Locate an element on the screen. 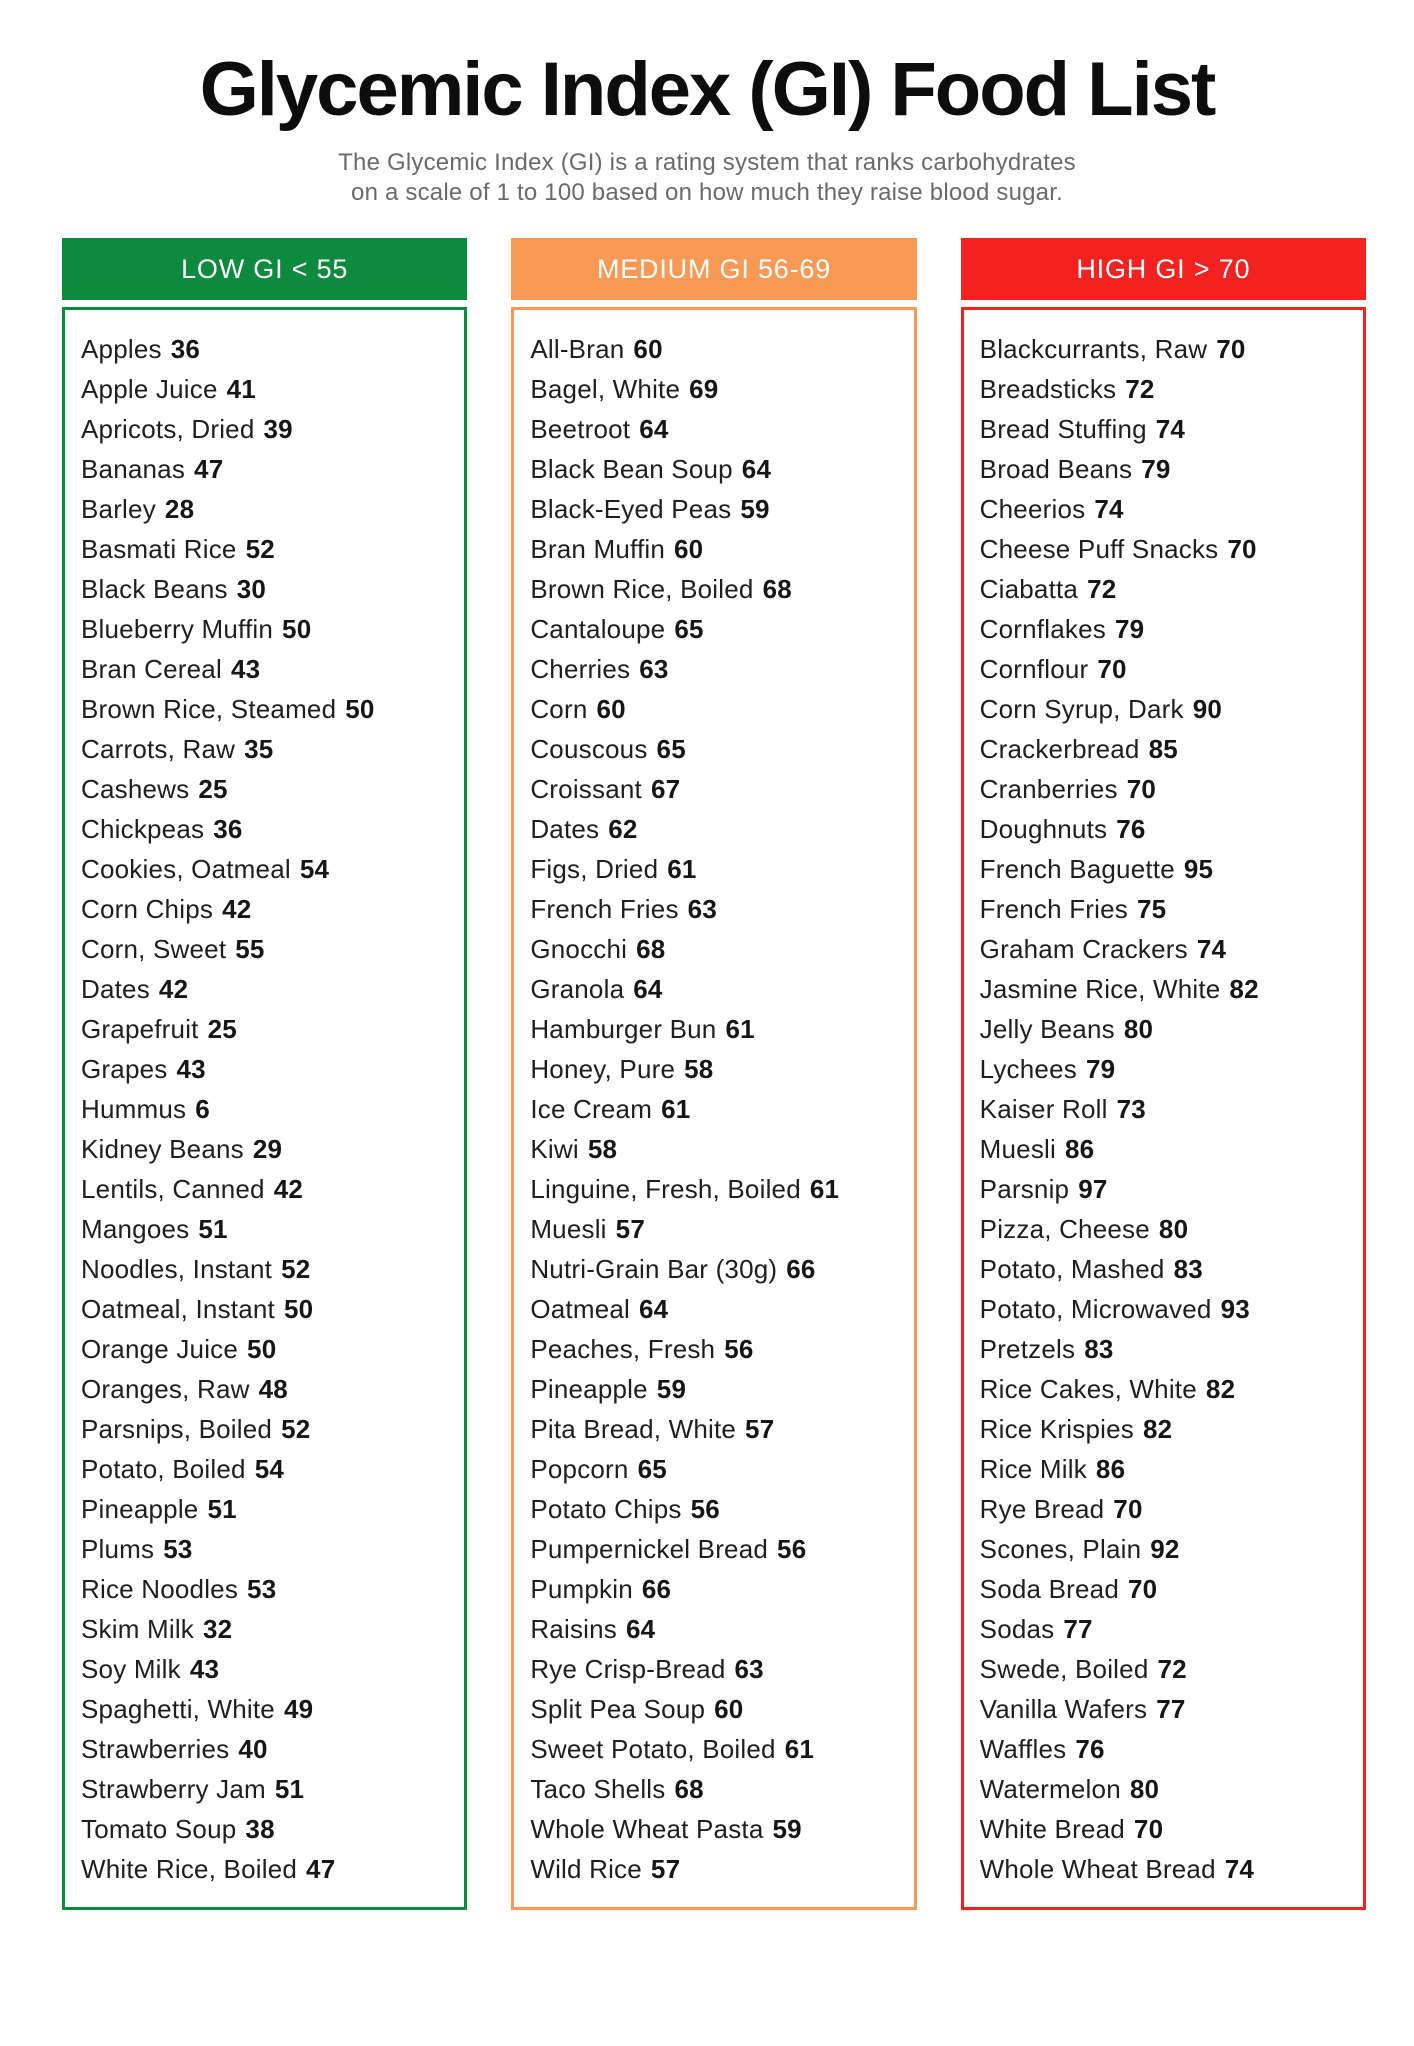 The width and height of the screenshot is (1414, 2046). food-name: Breadsticks is located at coordinates (1048, 389).